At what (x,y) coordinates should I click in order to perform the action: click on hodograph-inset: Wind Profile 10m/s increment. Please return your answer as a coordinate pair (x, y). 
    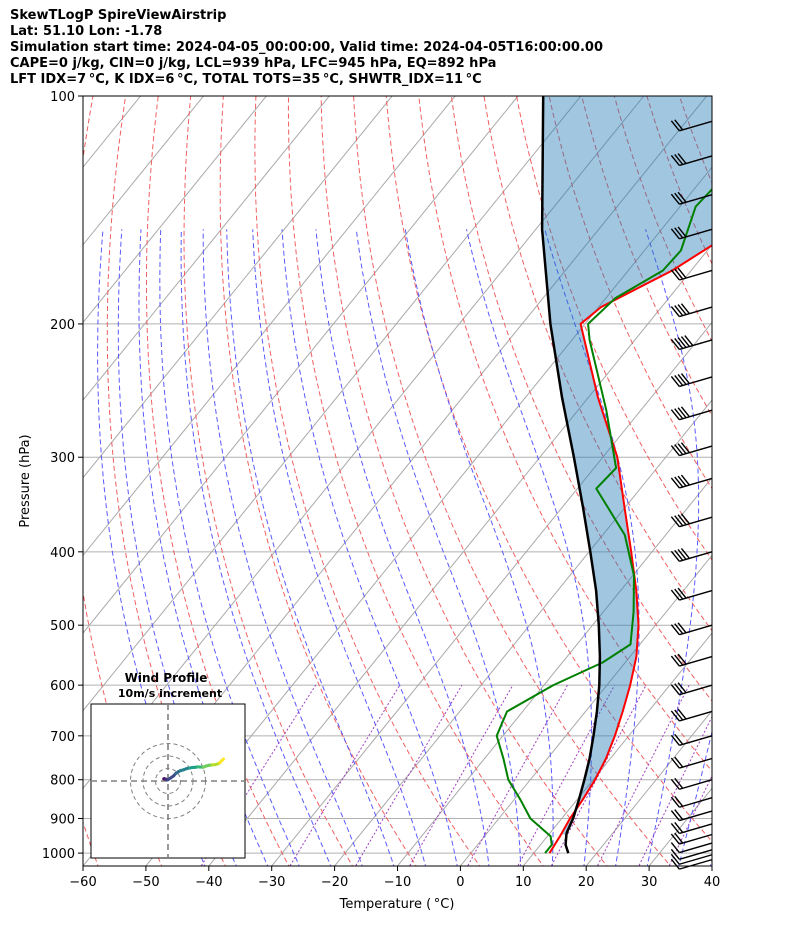
    Looking at the image, I should click on (168, 765).